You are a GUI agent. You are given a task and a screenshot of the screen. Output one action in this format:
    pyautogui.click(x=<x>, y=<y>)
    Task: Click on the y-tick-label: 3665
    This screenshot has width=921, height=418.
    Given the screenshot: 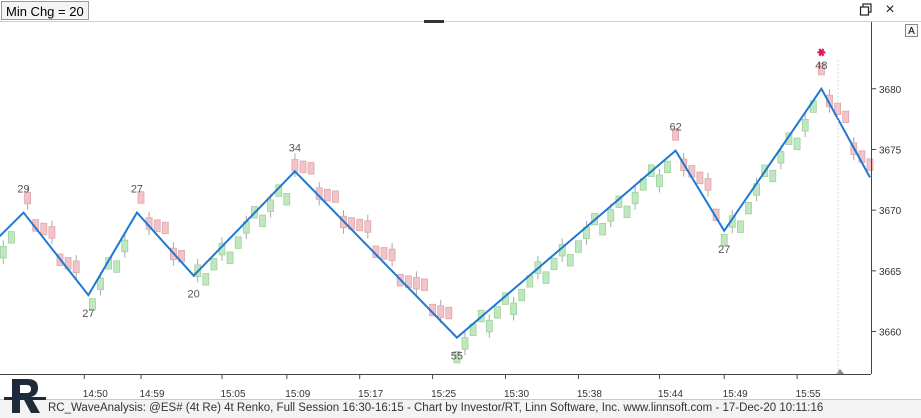 What is the action you would take?
    pyautogui.click(x=890, y=272)
    